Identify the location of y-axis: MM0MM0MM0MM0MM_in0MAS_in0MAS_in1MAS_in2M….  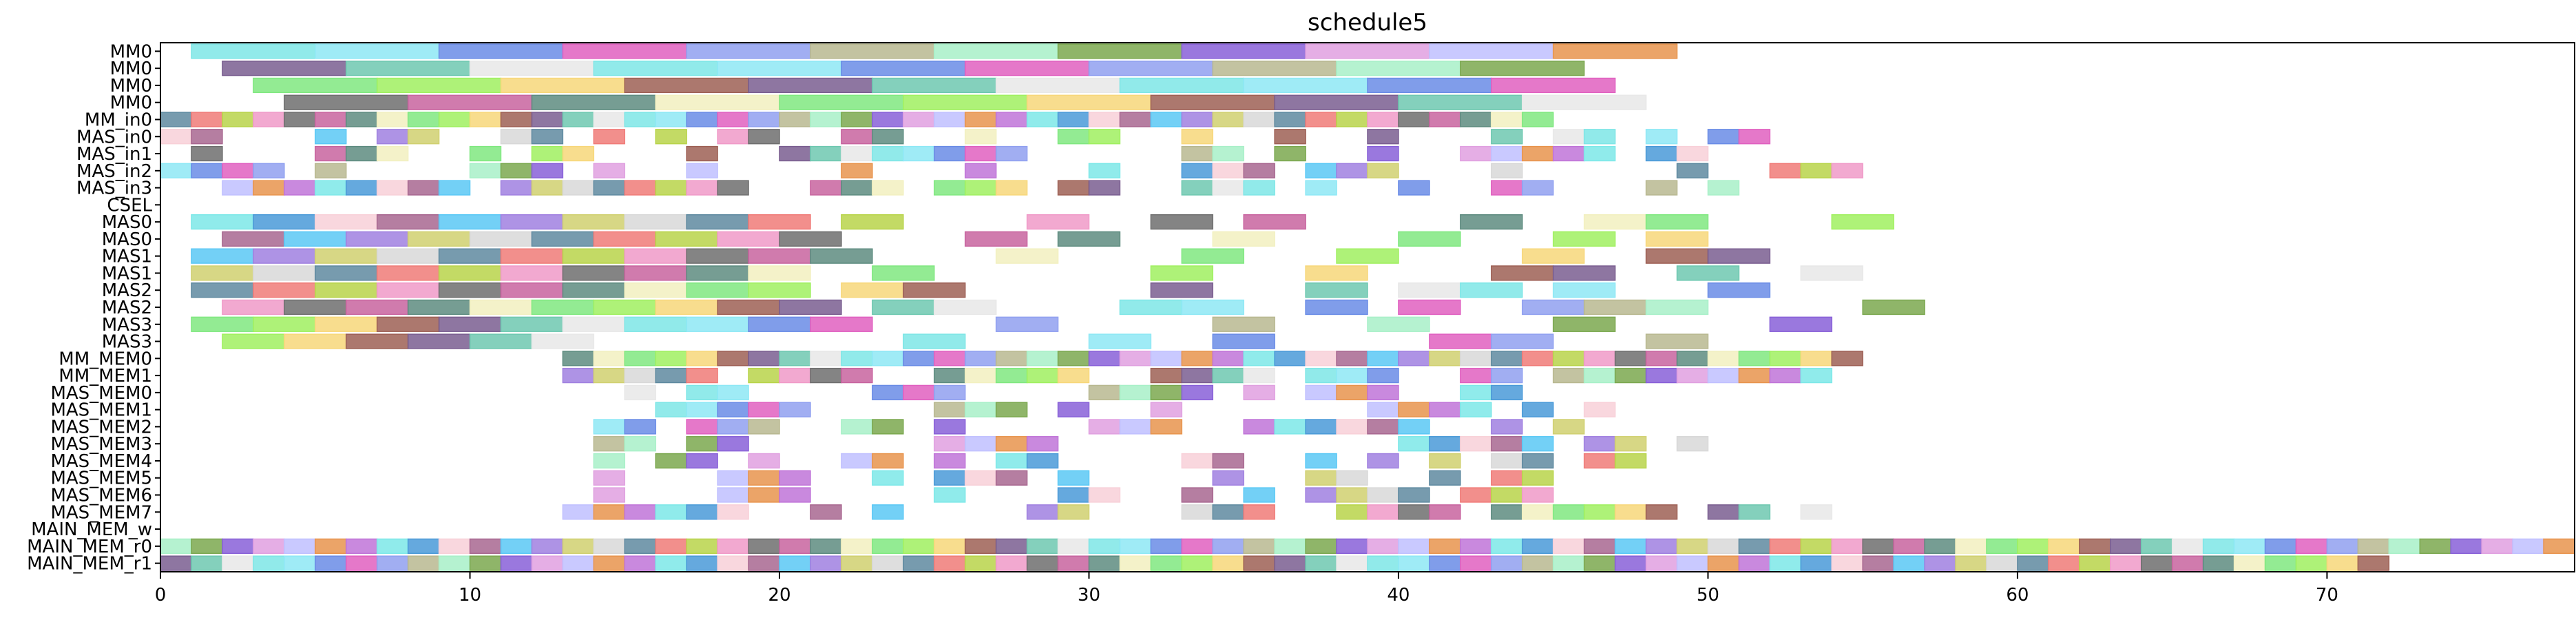
(93, 308).